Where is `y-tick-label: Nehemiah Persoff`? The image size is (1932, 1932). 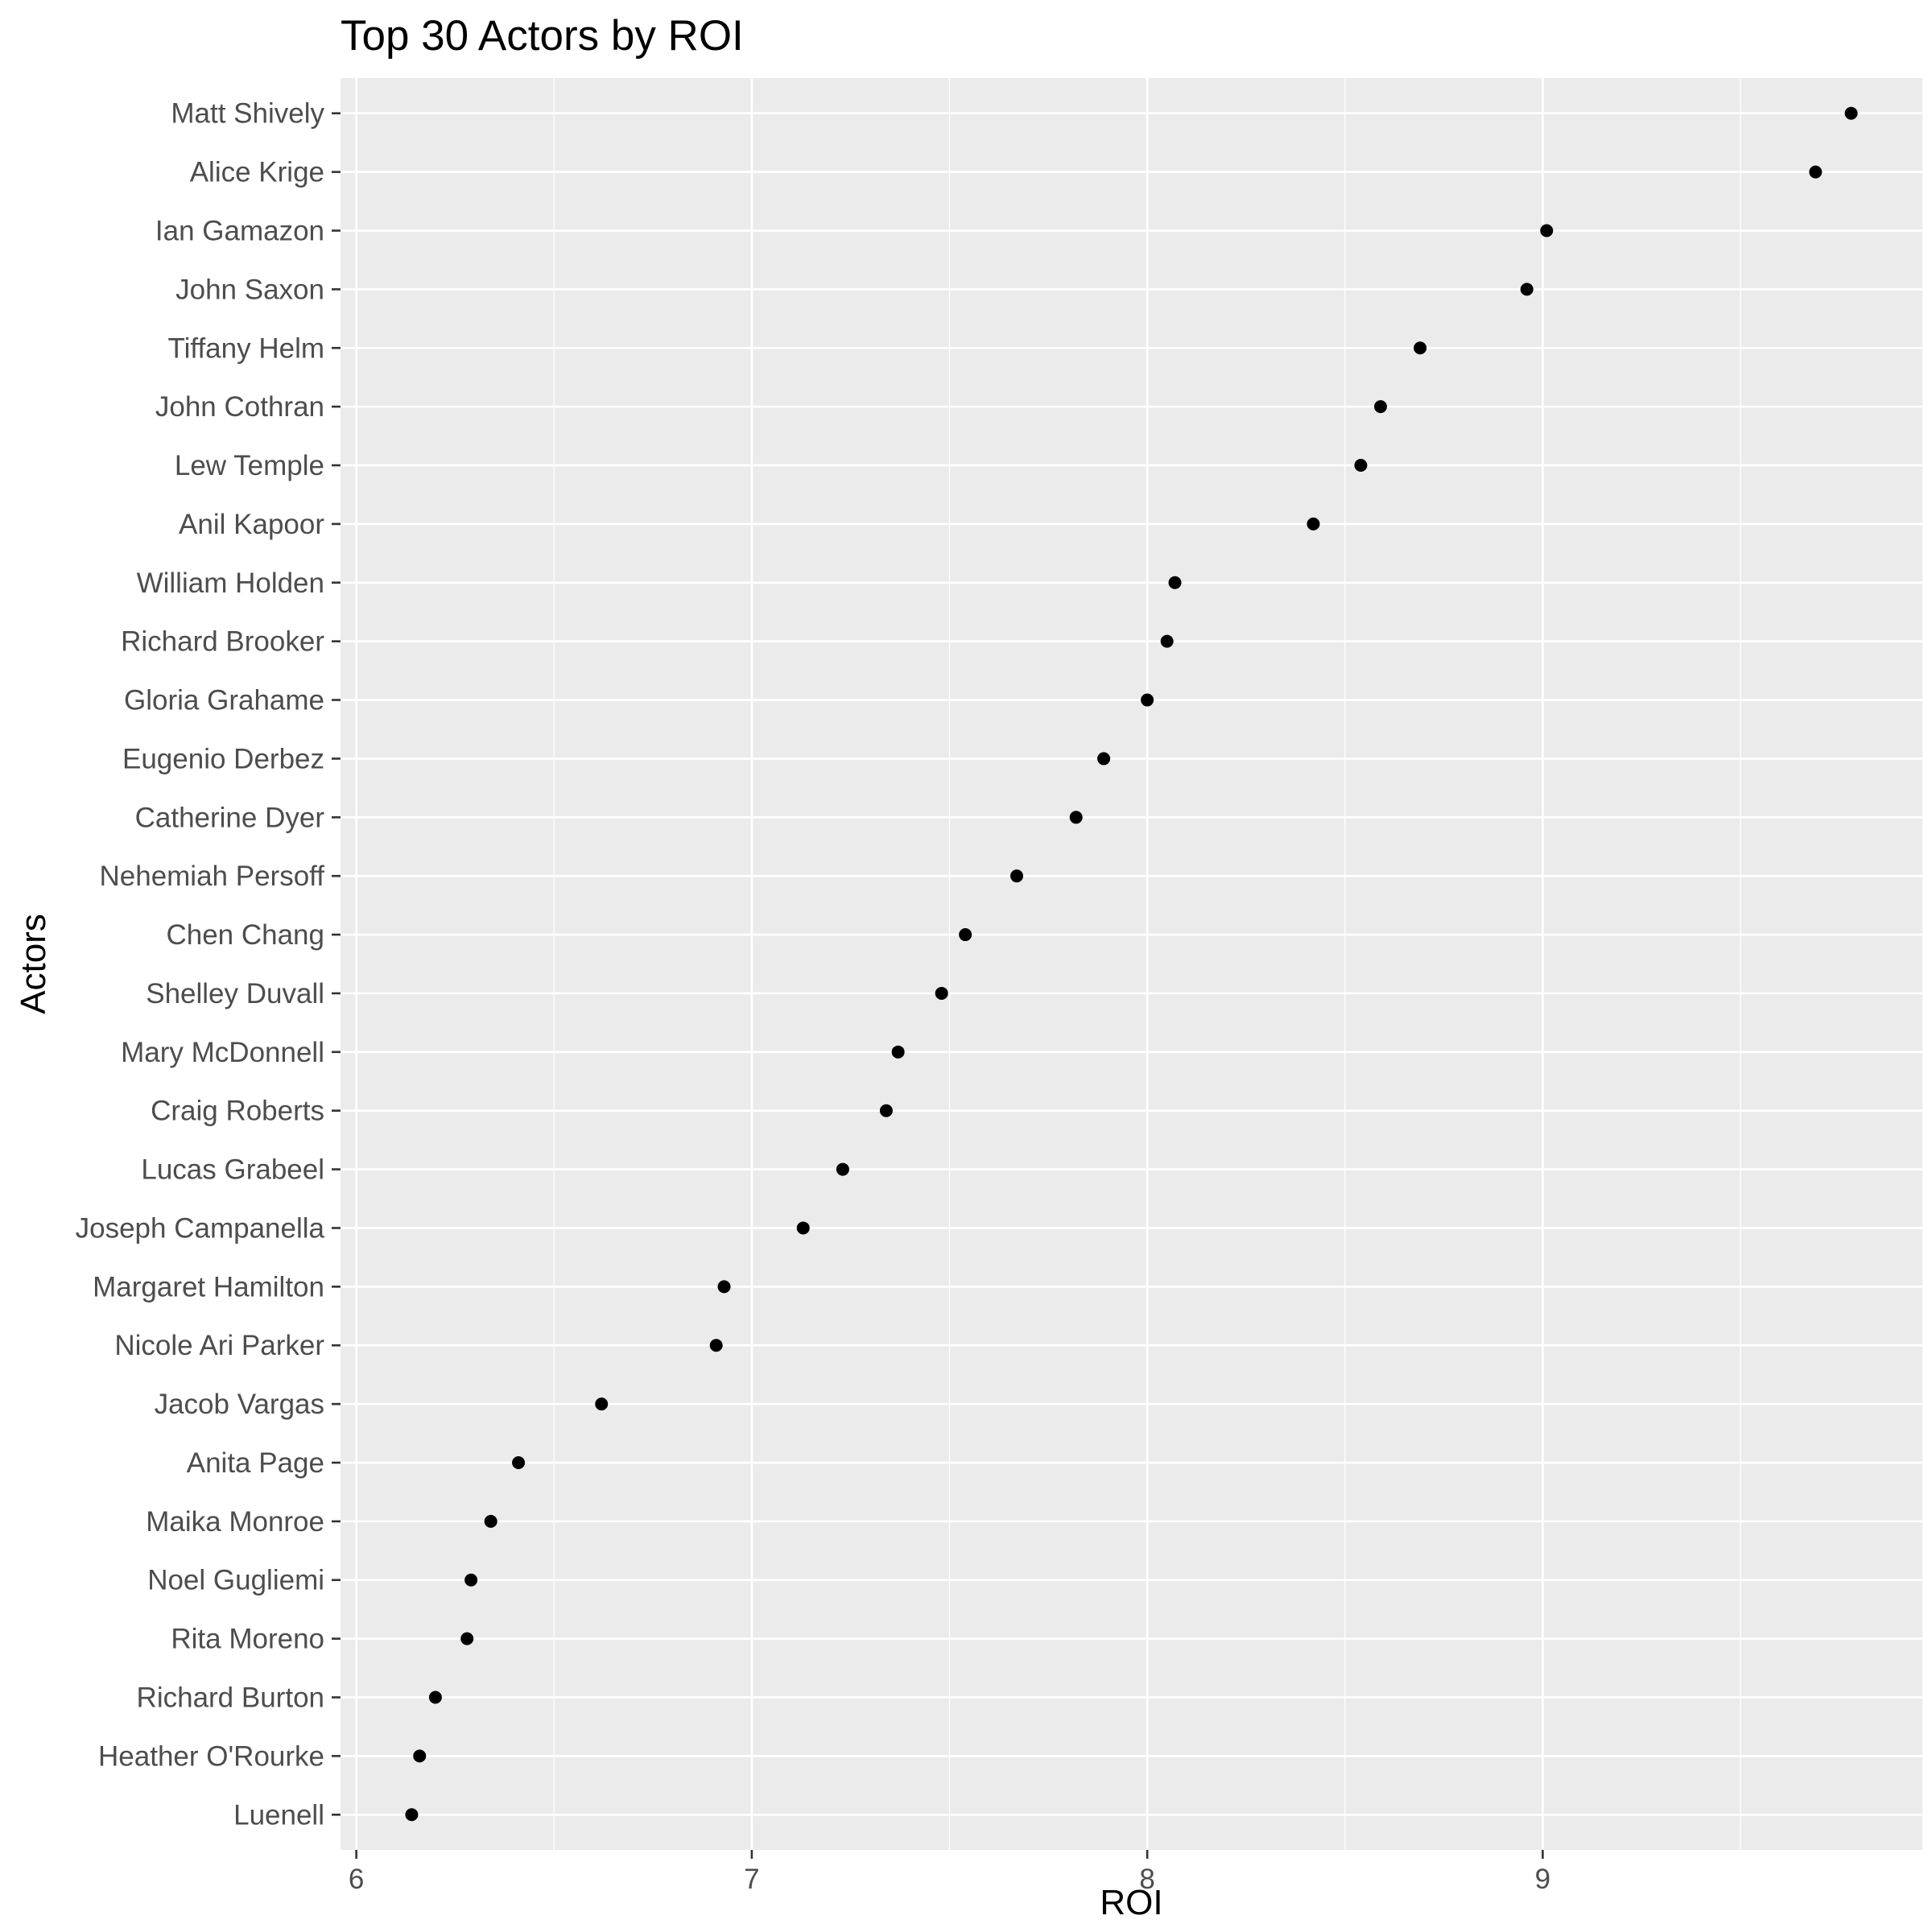 y-tick-label: Nehemiah Persoff is located at coordinates (211, 876).